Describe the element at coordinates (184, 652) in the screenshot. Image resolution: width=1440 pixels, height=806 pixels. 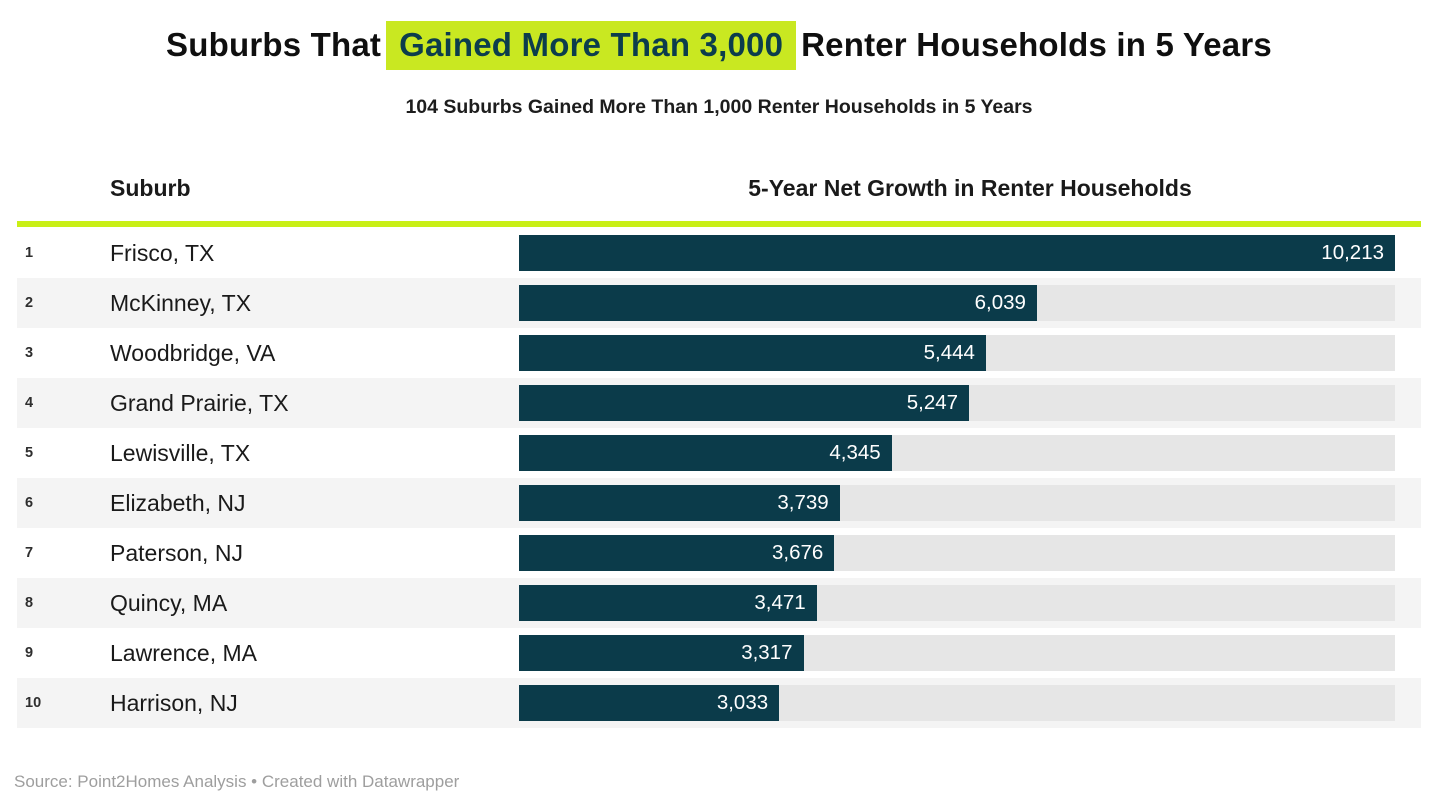
I see `row-suburb-label: Lawrence, MA` at that location.